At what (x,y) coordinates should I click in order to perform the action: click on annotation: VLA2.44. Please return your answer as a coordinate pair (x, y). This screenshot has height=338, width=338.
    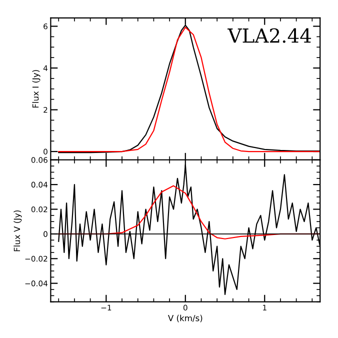
    Looking at the image, I should click on (270, 35).